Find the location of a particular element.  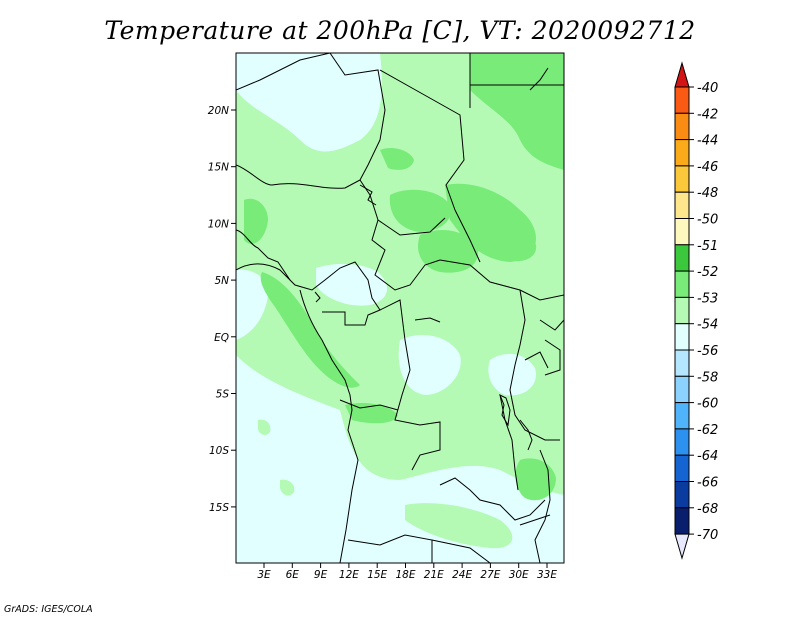

lat-tick-label: 15N is located at coordinates (218, 168).